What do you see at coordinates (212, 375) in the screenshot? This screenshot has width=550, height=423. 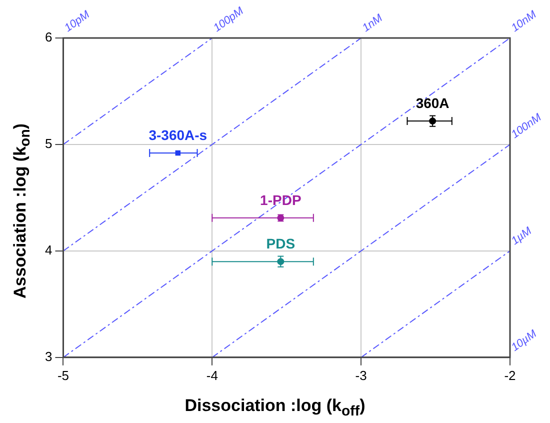 I see `x-tick-label: -4` at bounding box center [212, 375].